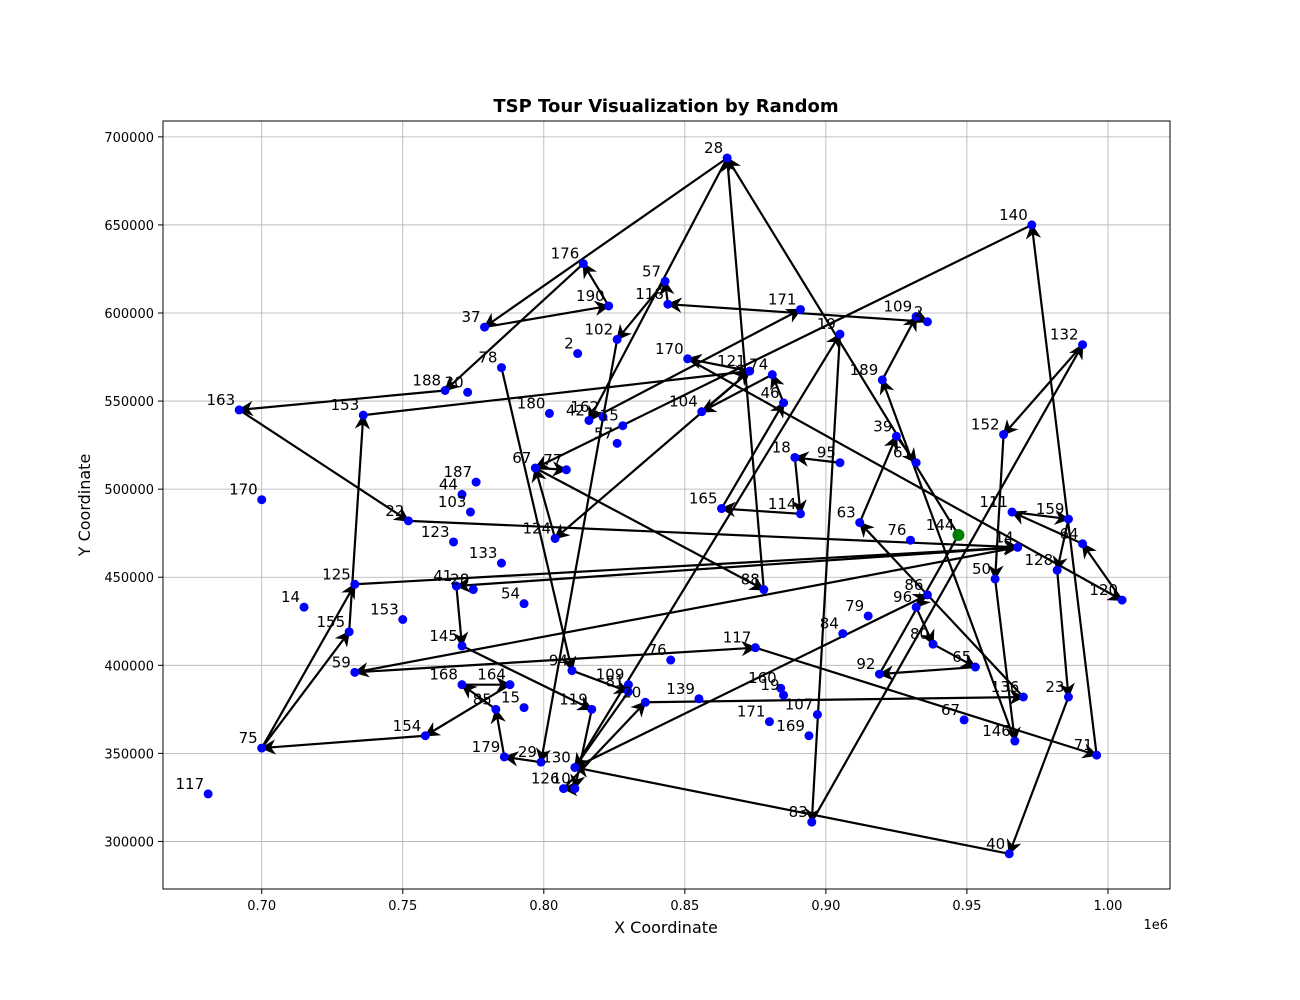 The image size is (1300, 1000). What do you see at coordinates (950, 710) in the screenshot?
I see `city-label: 67` at bounding box center [950, 710].